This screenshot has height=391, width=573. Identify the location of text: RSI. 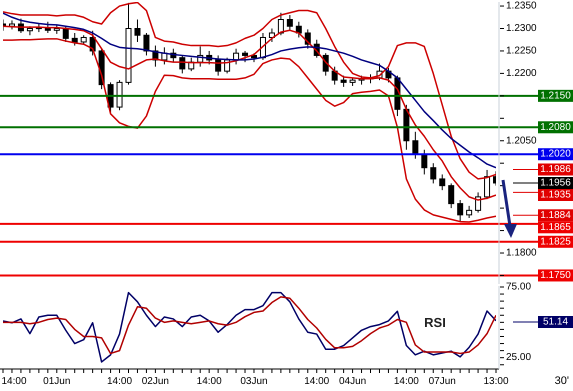
(435, 322).